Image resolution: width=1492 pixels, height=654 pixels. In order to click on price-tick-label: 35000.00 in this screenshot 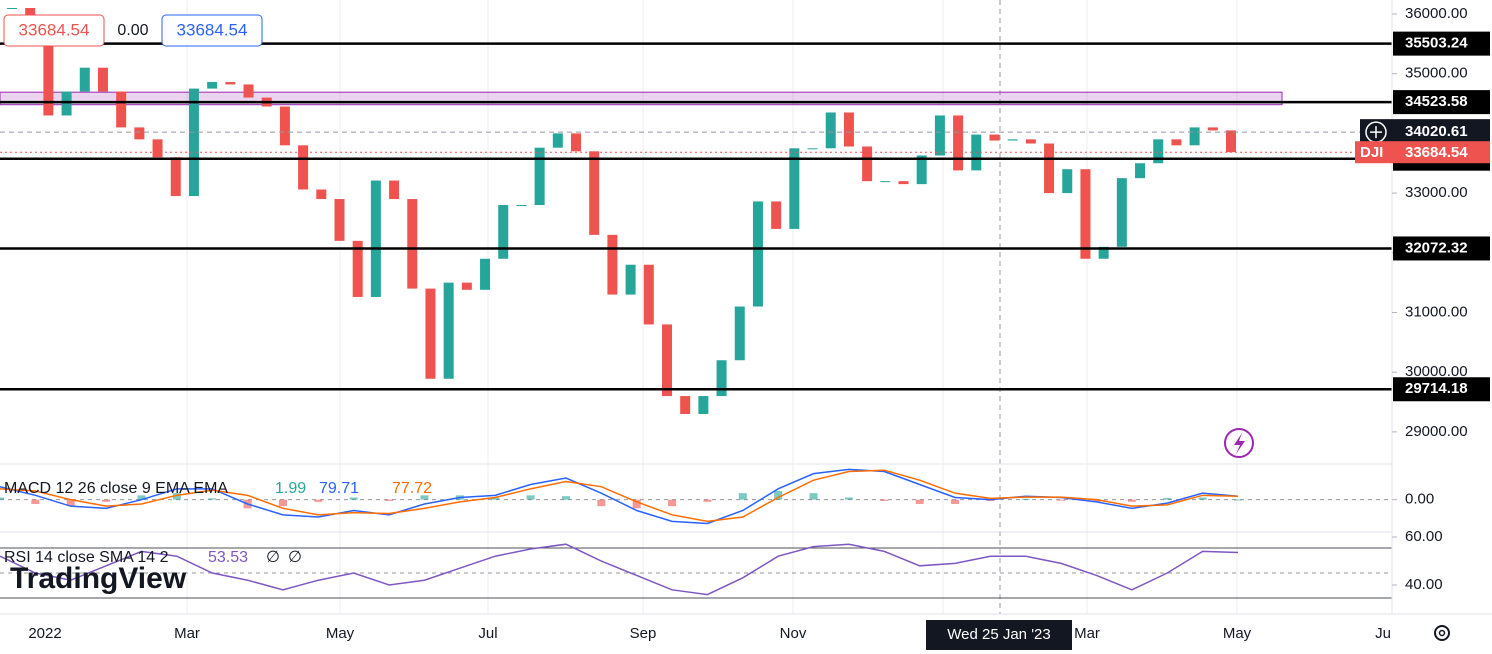, I will do `click(1436, 73)`.